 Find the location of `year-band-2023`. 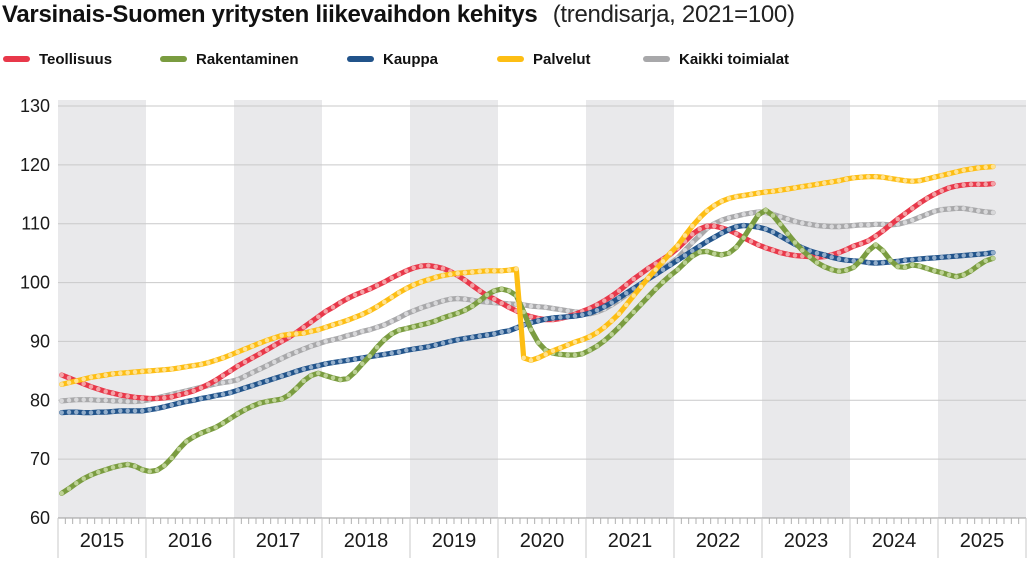

year-band-2023 is located at coordinates (806, 309).